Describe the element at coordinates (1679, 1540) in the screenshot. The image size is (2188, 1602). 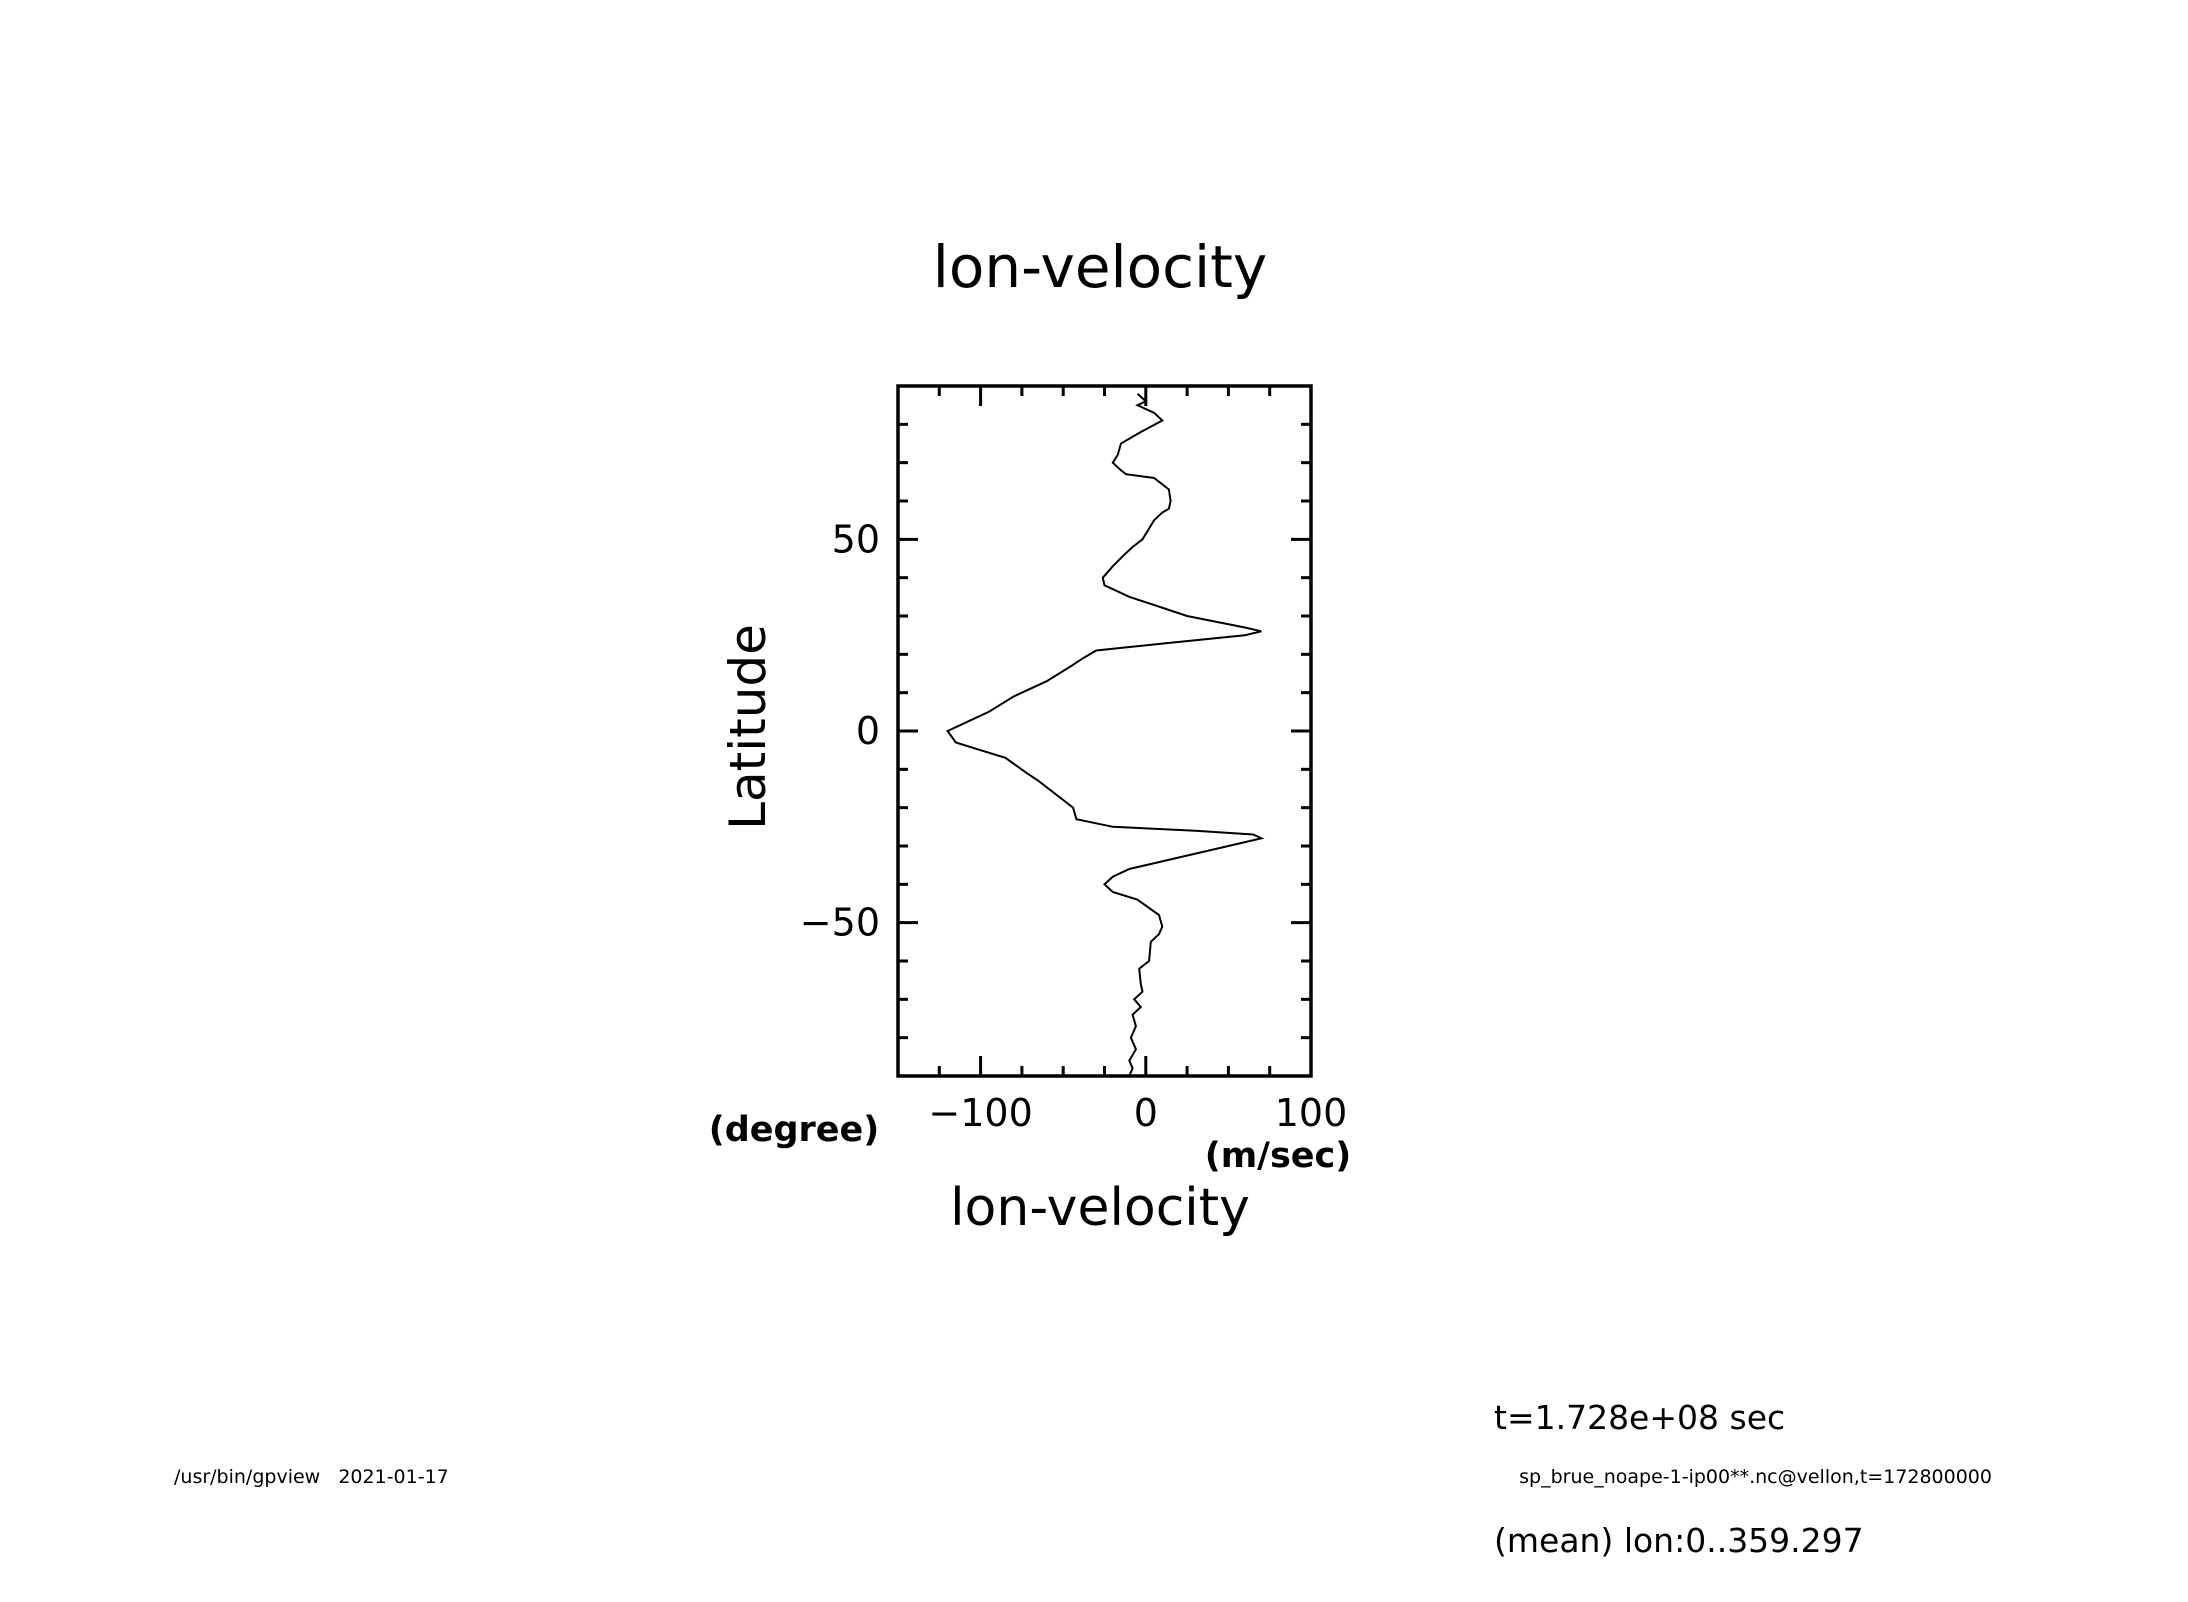
I see `mean-info: (mean) lon:0..359.297` at that location.